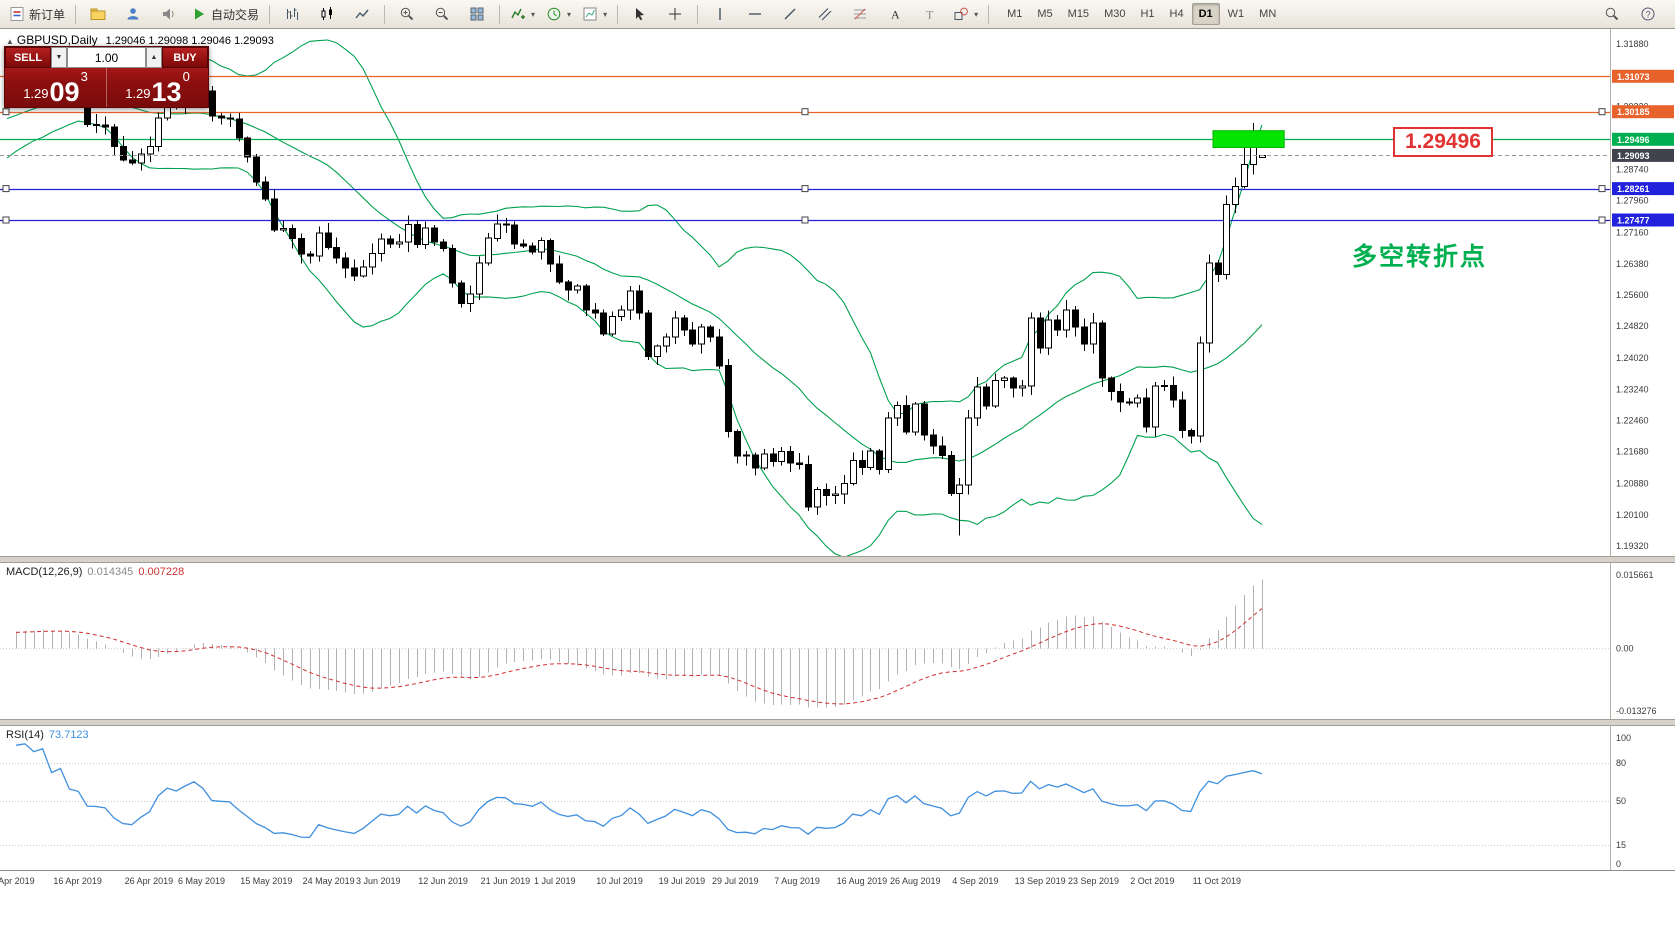 The image size is (1675, 950). Describe the element at coordinates (1621, 845) in the screenshot. I see `svg-text: 15` at that location.